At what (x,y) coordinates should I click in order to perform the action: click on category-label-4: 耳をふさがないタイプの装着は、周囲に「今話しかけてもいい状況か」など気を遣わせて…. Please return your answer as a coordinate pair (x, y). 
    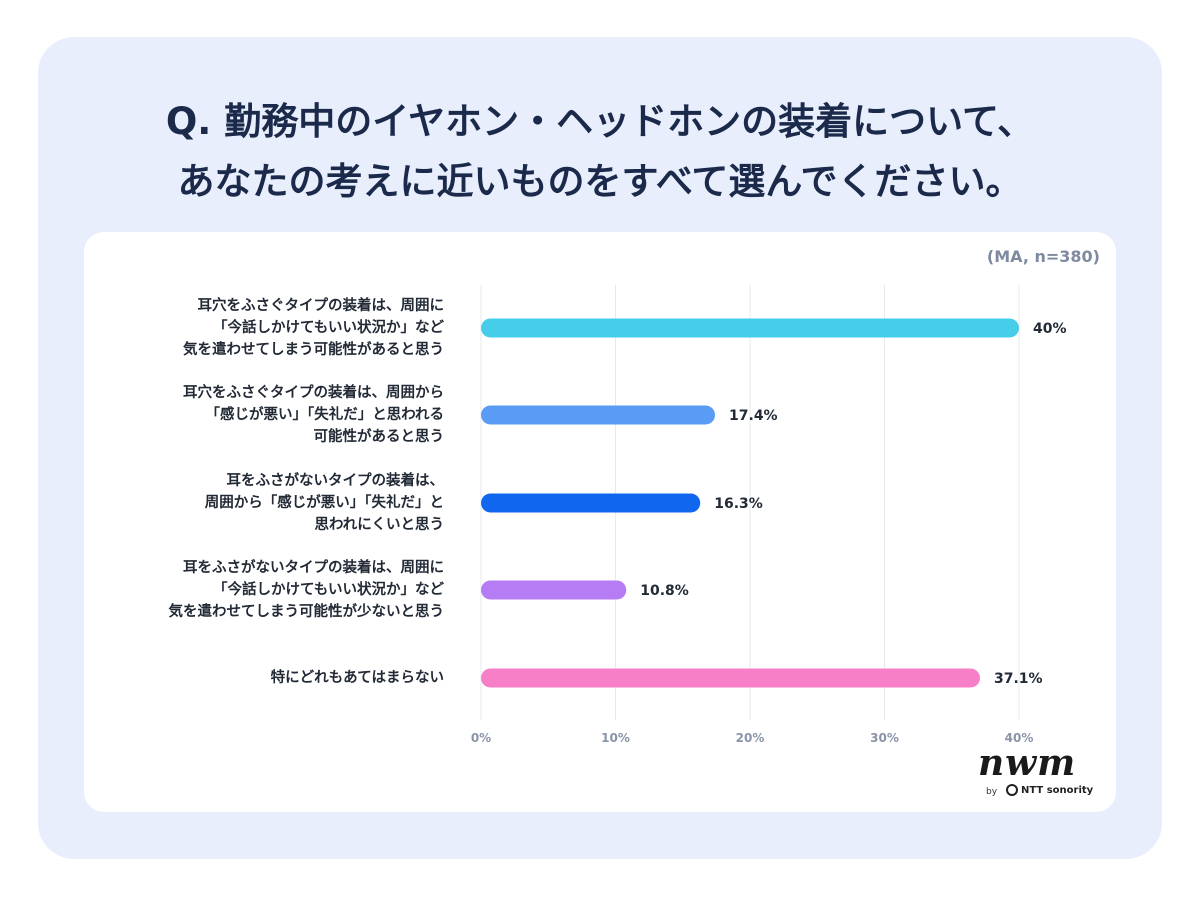
    Looking at the image, I should click on (264, 590).